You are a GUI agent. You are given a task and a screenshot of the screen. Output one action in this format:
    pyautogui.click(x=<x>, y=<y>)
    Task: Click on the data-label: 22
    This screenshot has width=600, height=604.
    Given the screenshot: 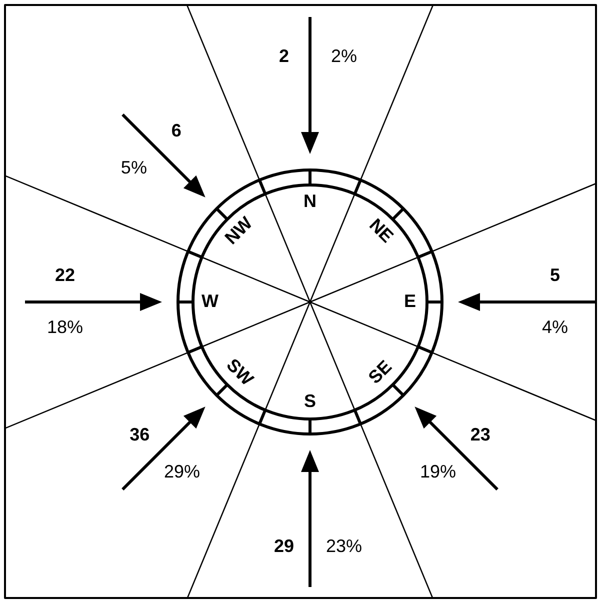 What is the action you would take?
    pyautogui.click(x=65, y=274)
    